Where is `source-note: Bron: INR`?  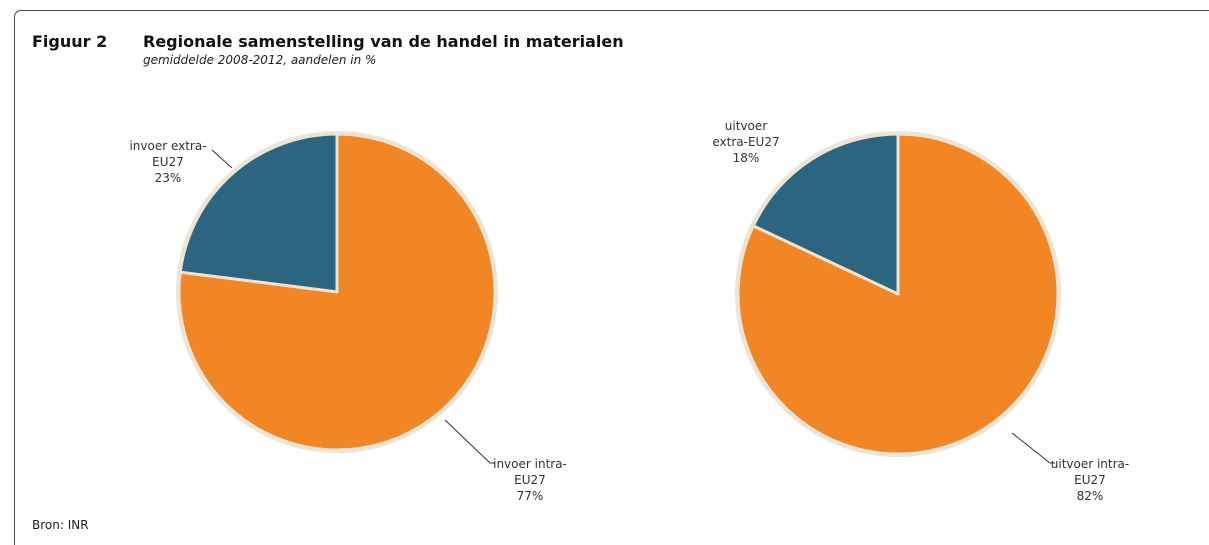
source-note: Bron: INR is located at coordinates (60, 525).